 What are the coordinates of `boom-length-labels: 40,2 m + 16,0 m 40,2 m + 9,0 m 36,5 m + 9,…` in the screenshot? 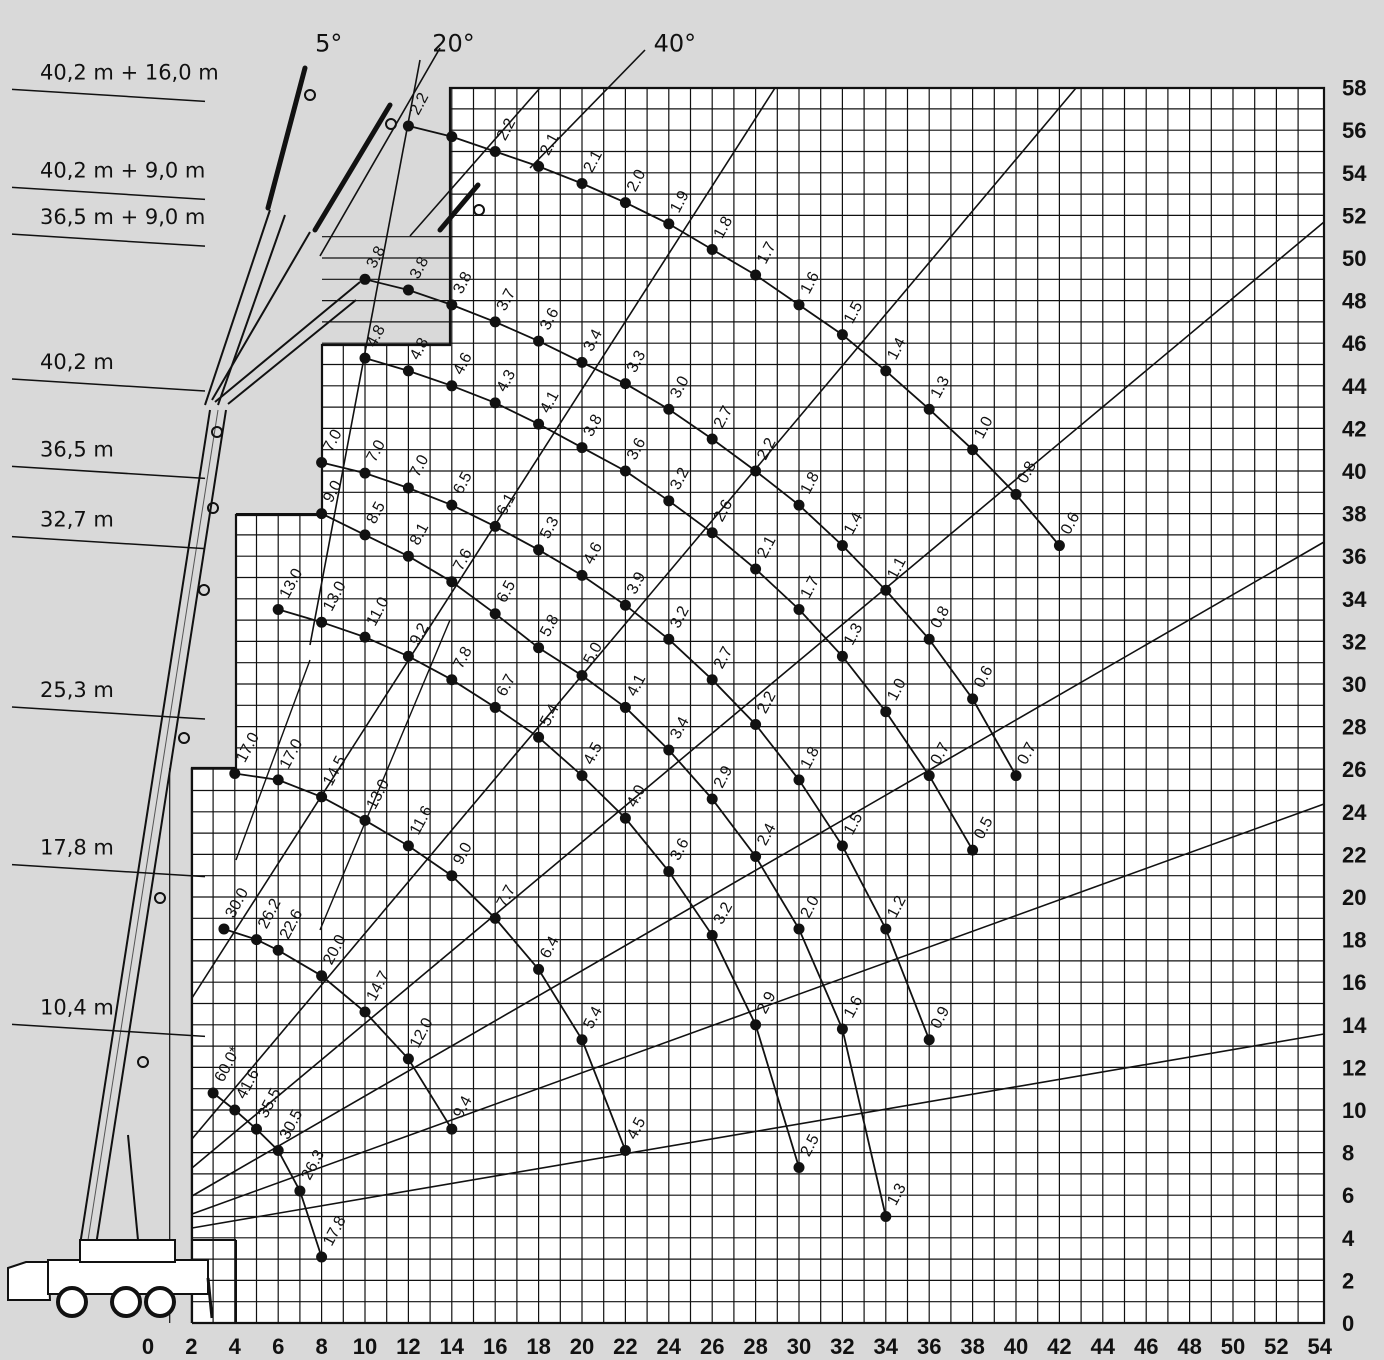 It's located at (115, 549).